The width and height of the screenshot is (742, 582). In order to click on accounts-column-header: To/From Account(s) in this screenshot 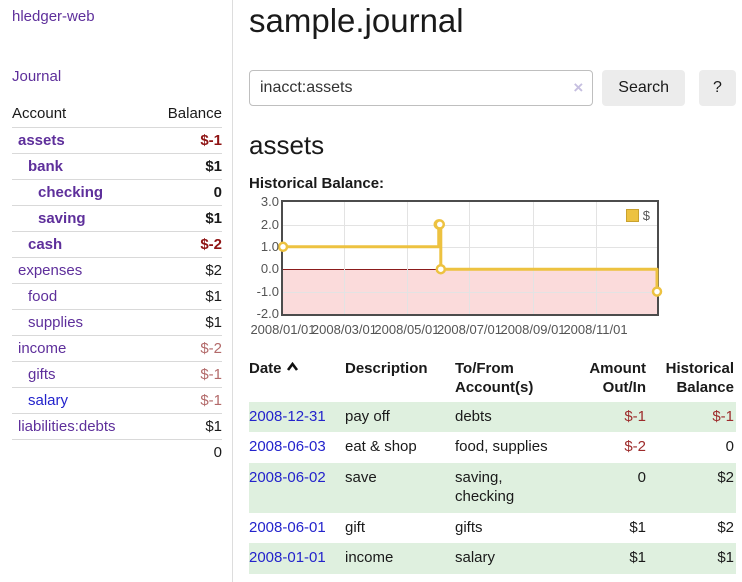, I will do `click(494, 378)`.